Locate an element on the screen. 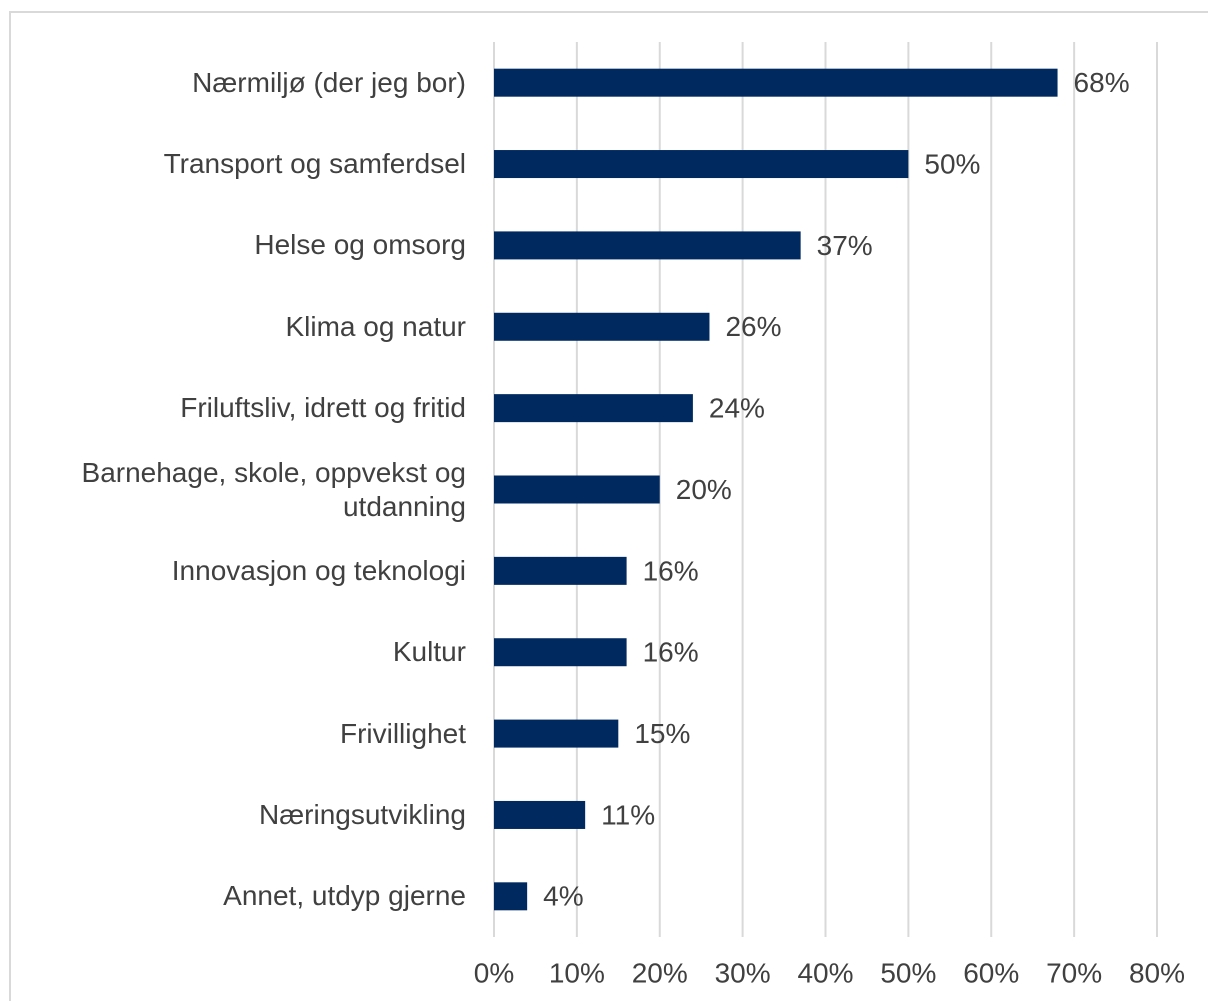  y-tick-label: Næringsutvikling is located at coordinates (362, 814).